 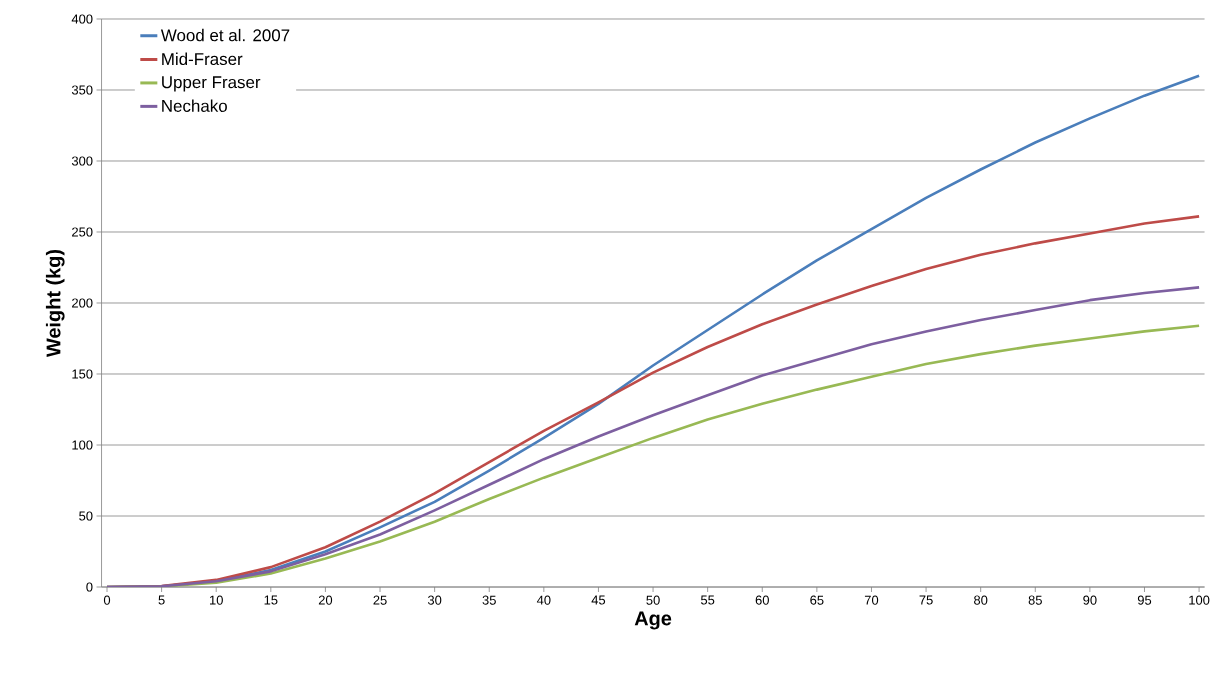 I want to click on y-tick-label: 250, so click(x=82, y=232).